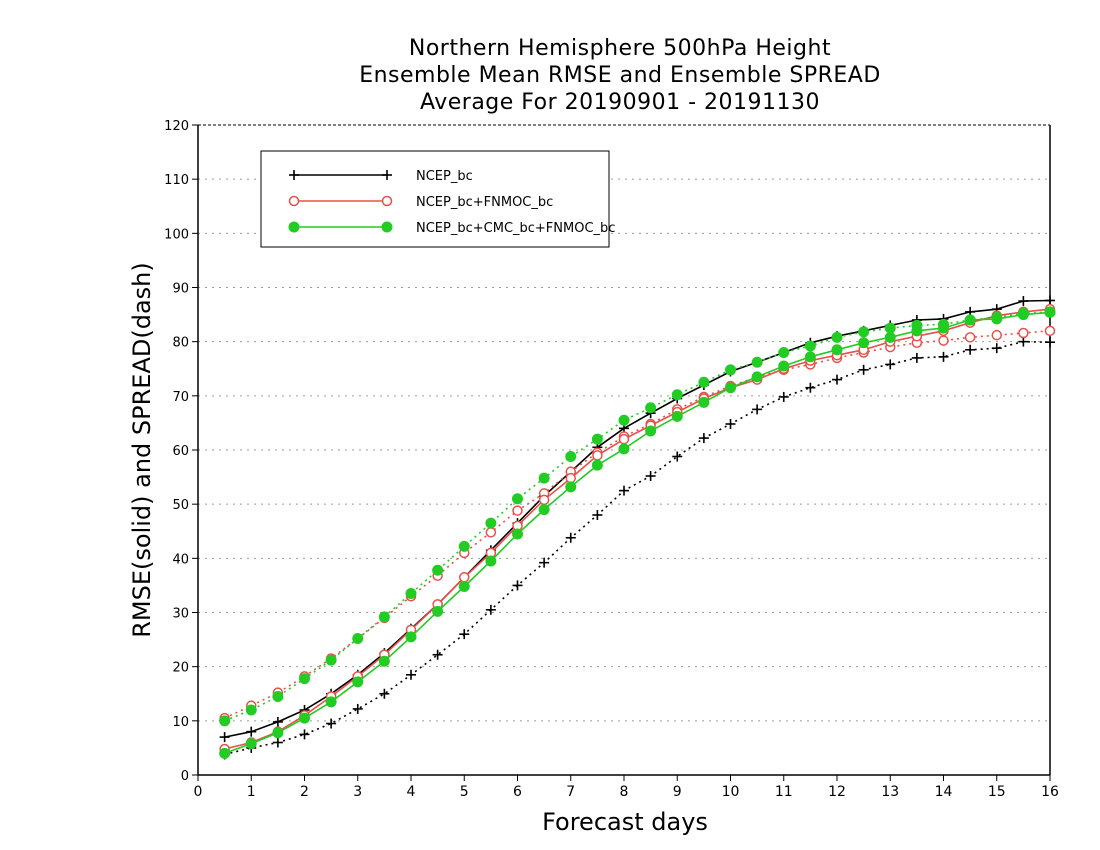 The image size is (1100, 850). Describe the element at coordinates (411, 792) in the screenshot. I see `x-tick-label: 4` at that location.